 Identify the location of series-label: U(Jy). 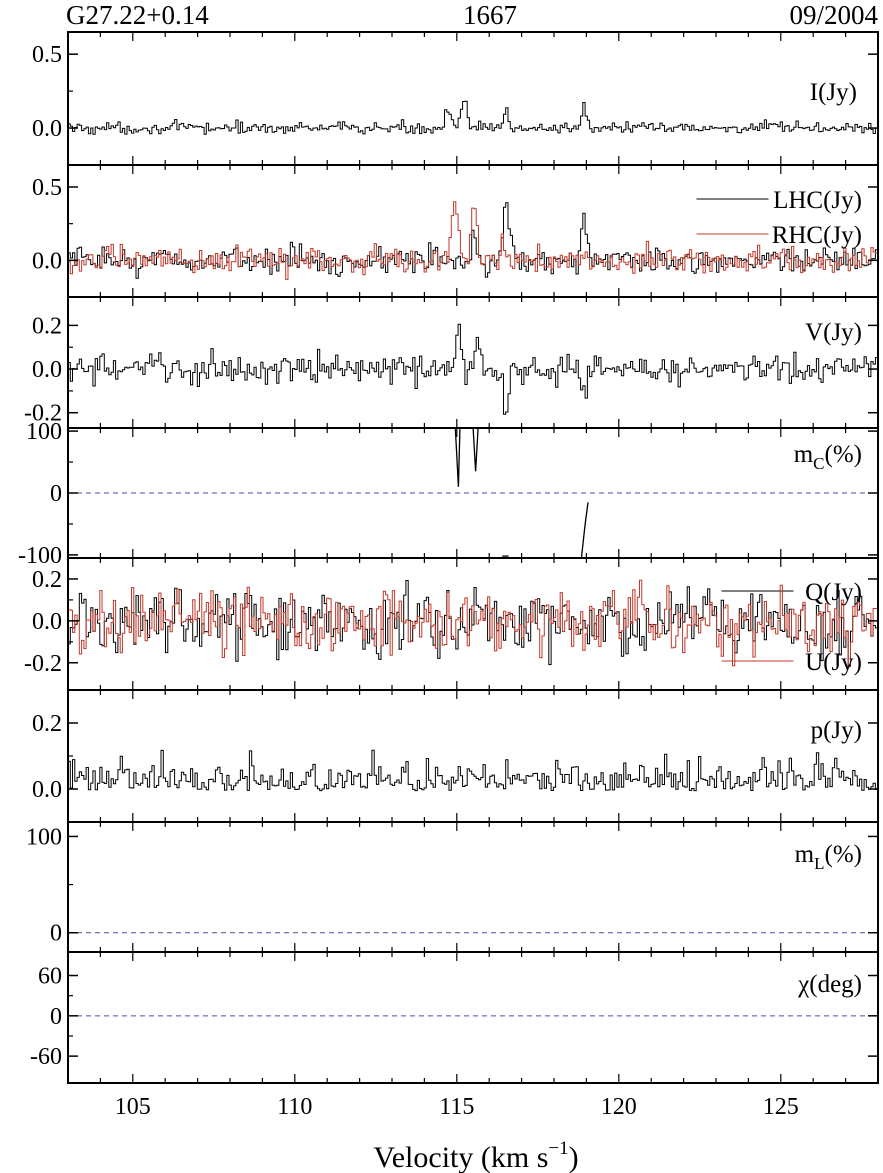
(833, 662).